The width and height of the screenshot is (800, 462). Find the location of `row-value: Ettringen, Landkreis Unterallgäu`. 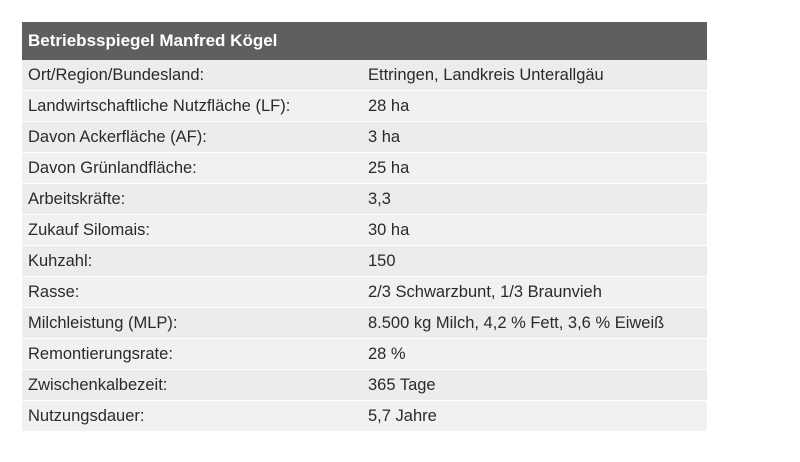

row-value: Ettringen, Landkreis Unterallgäu is located at coordinates (486, 74).